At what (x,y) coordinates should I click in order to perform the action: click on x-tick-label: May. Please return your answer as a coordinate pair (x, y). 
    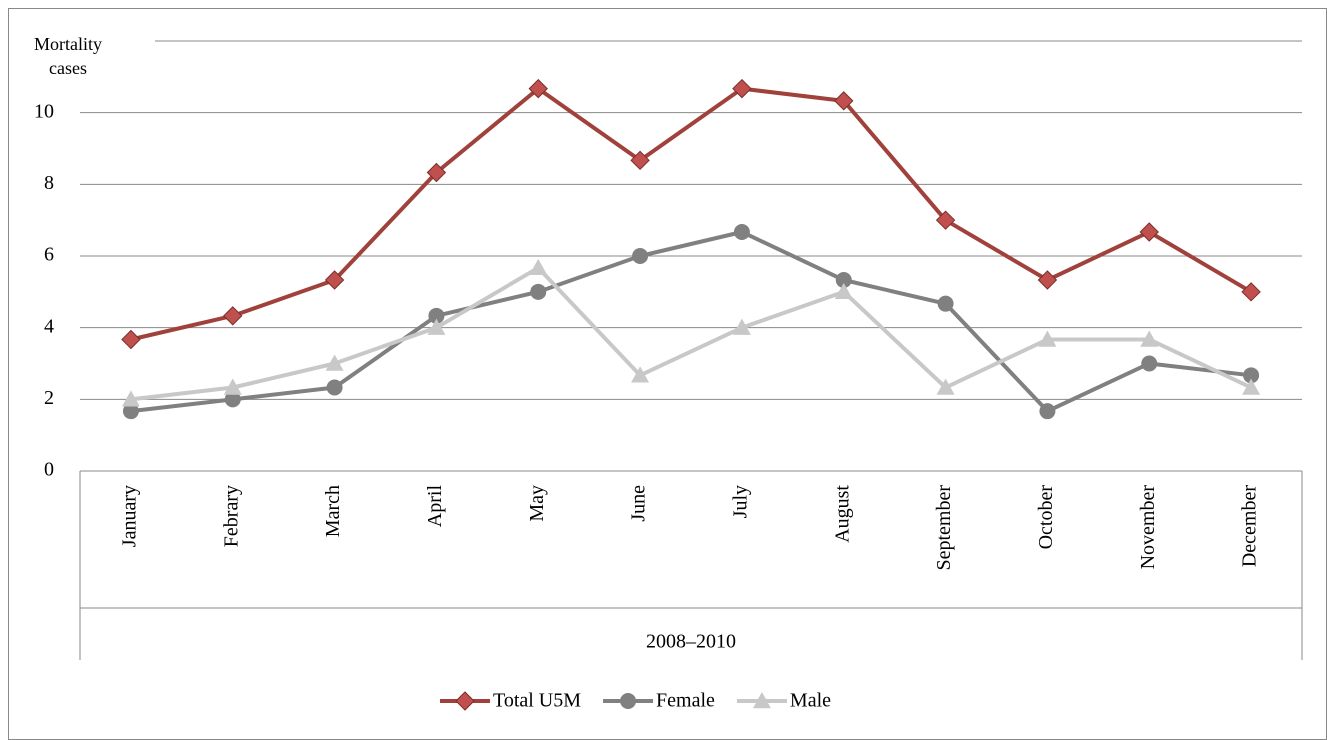
    Looking at the image, I should click on (537, 503).